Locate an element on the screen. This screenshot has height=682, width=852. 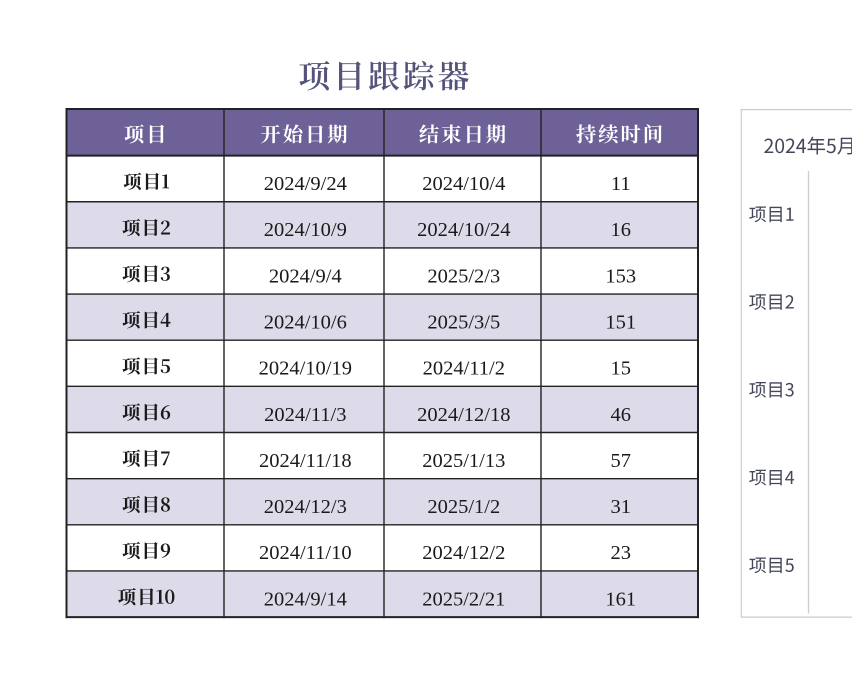
svg-text: 2024/10/4 is located at coordinates (463, 184).